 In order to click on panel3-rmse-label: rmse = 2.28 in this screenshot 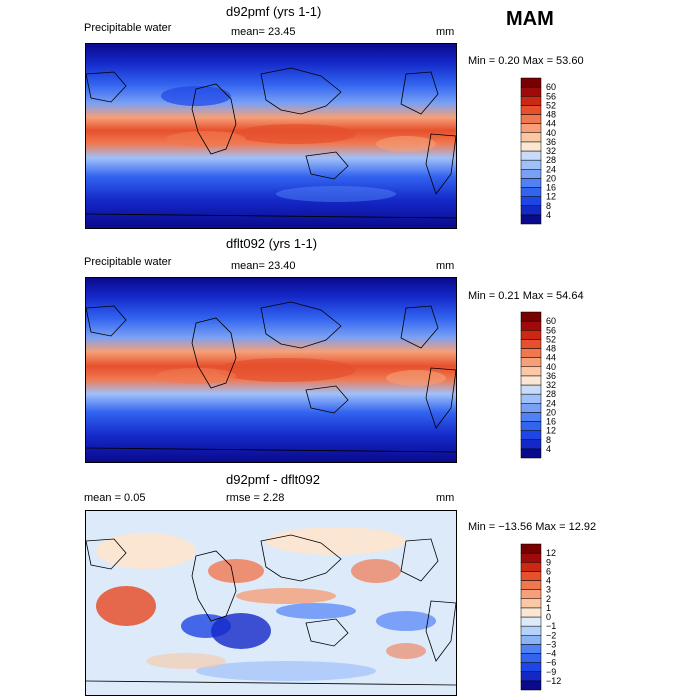, I will do `click(255, 498)`.